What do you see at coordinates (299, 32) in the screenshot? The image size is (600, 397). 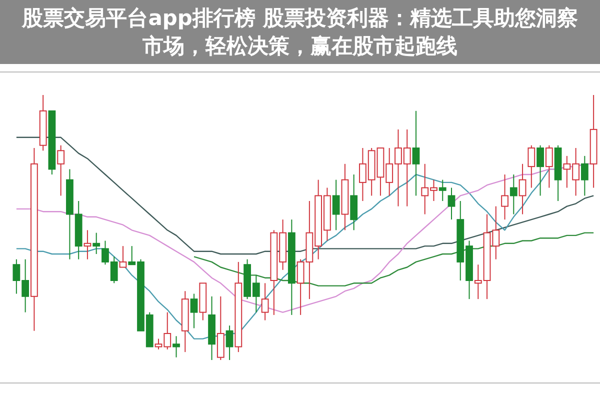 I see `chart-title: 股票交易平台app排行榜 股票投资利器：精选工具助您洞察市场，轻松决策，赢在股市起跑线` at bounding box center [299, 32].